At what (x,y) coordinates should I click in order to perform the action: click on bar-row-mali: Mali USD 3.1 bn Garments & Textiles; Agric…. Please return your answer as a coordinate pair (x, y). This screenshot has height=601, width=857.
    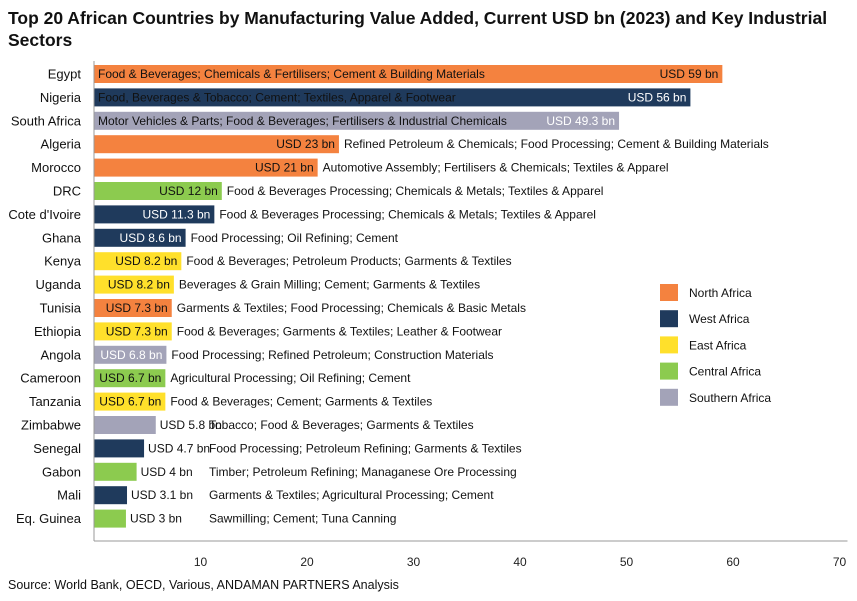
    Looking at the image, I should click on (275, 495).